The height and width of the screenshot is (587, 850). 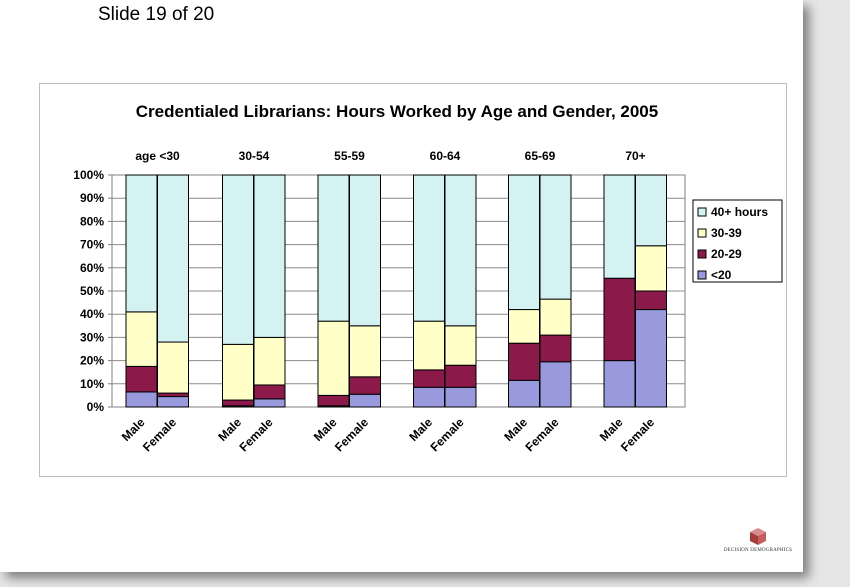 I want to click on y-tick-label: 0%, so click(x=96, y=407).